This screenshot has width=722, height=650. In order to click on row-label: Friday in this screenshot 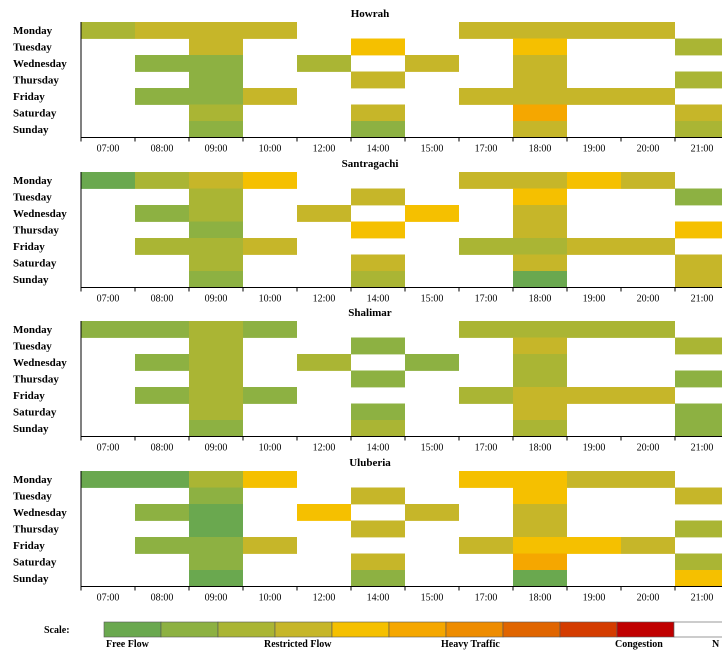, I will do `click(29, 97)`.